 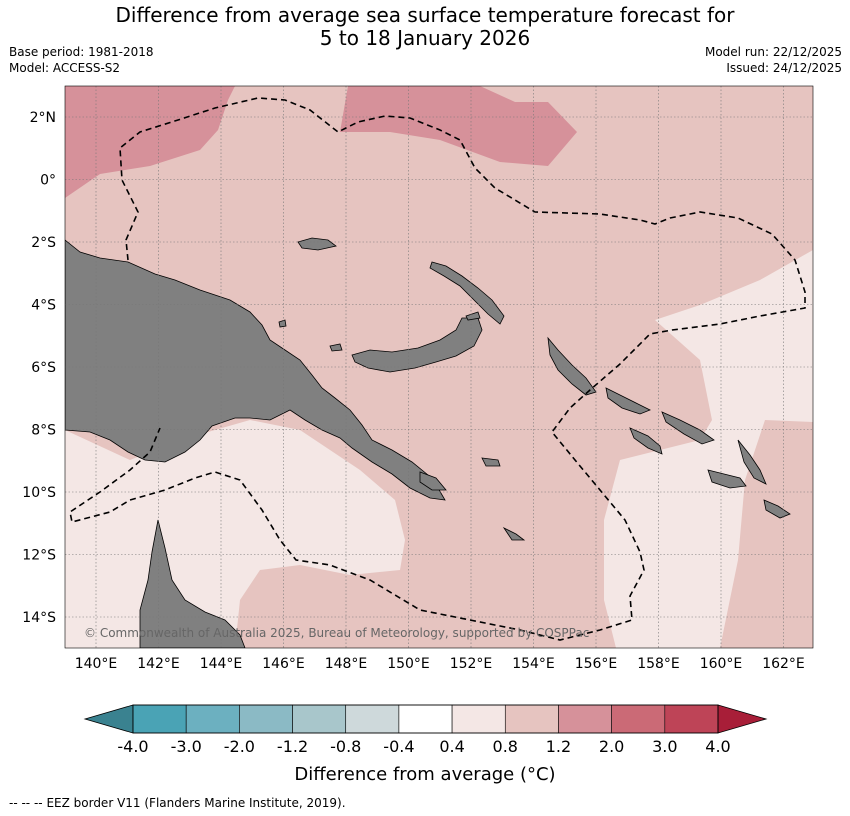 What do you see at coordinates (721, 664) in the screenshot?
I see `lon-label: 160°E` at bounding box center [721, 664].